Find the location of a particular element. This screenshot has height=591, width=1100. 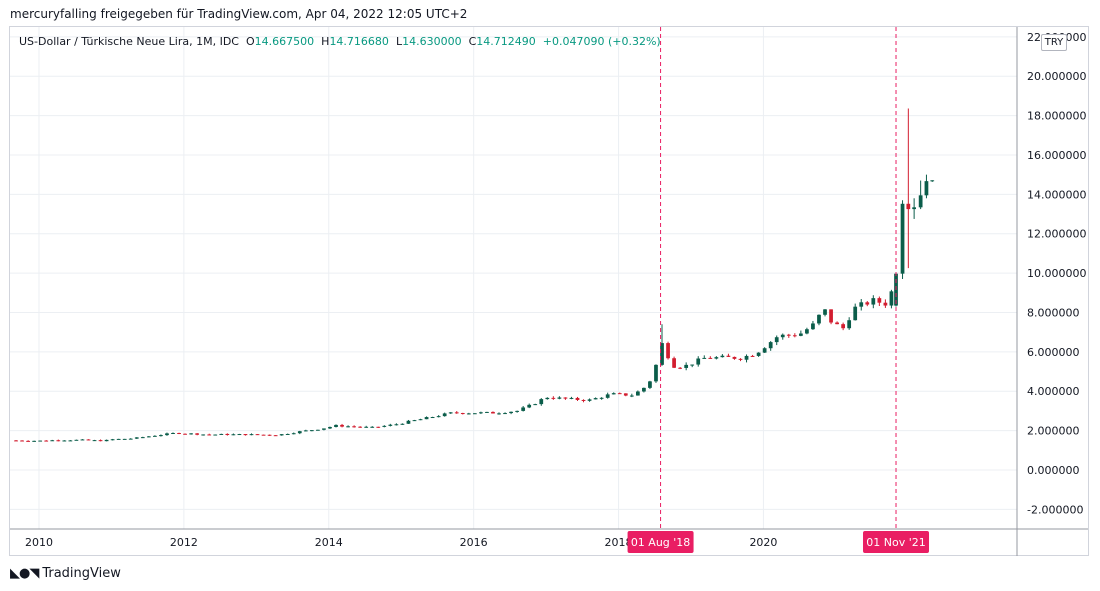

y-tick-label: 12.000000 is located at coordinates (1057, 234).